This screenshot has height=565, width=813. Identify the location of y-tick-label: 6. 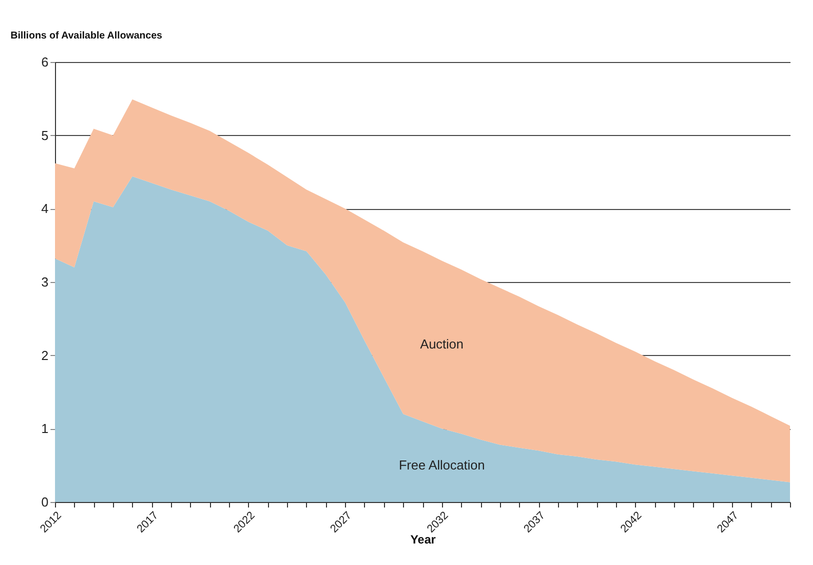
(44, 62).